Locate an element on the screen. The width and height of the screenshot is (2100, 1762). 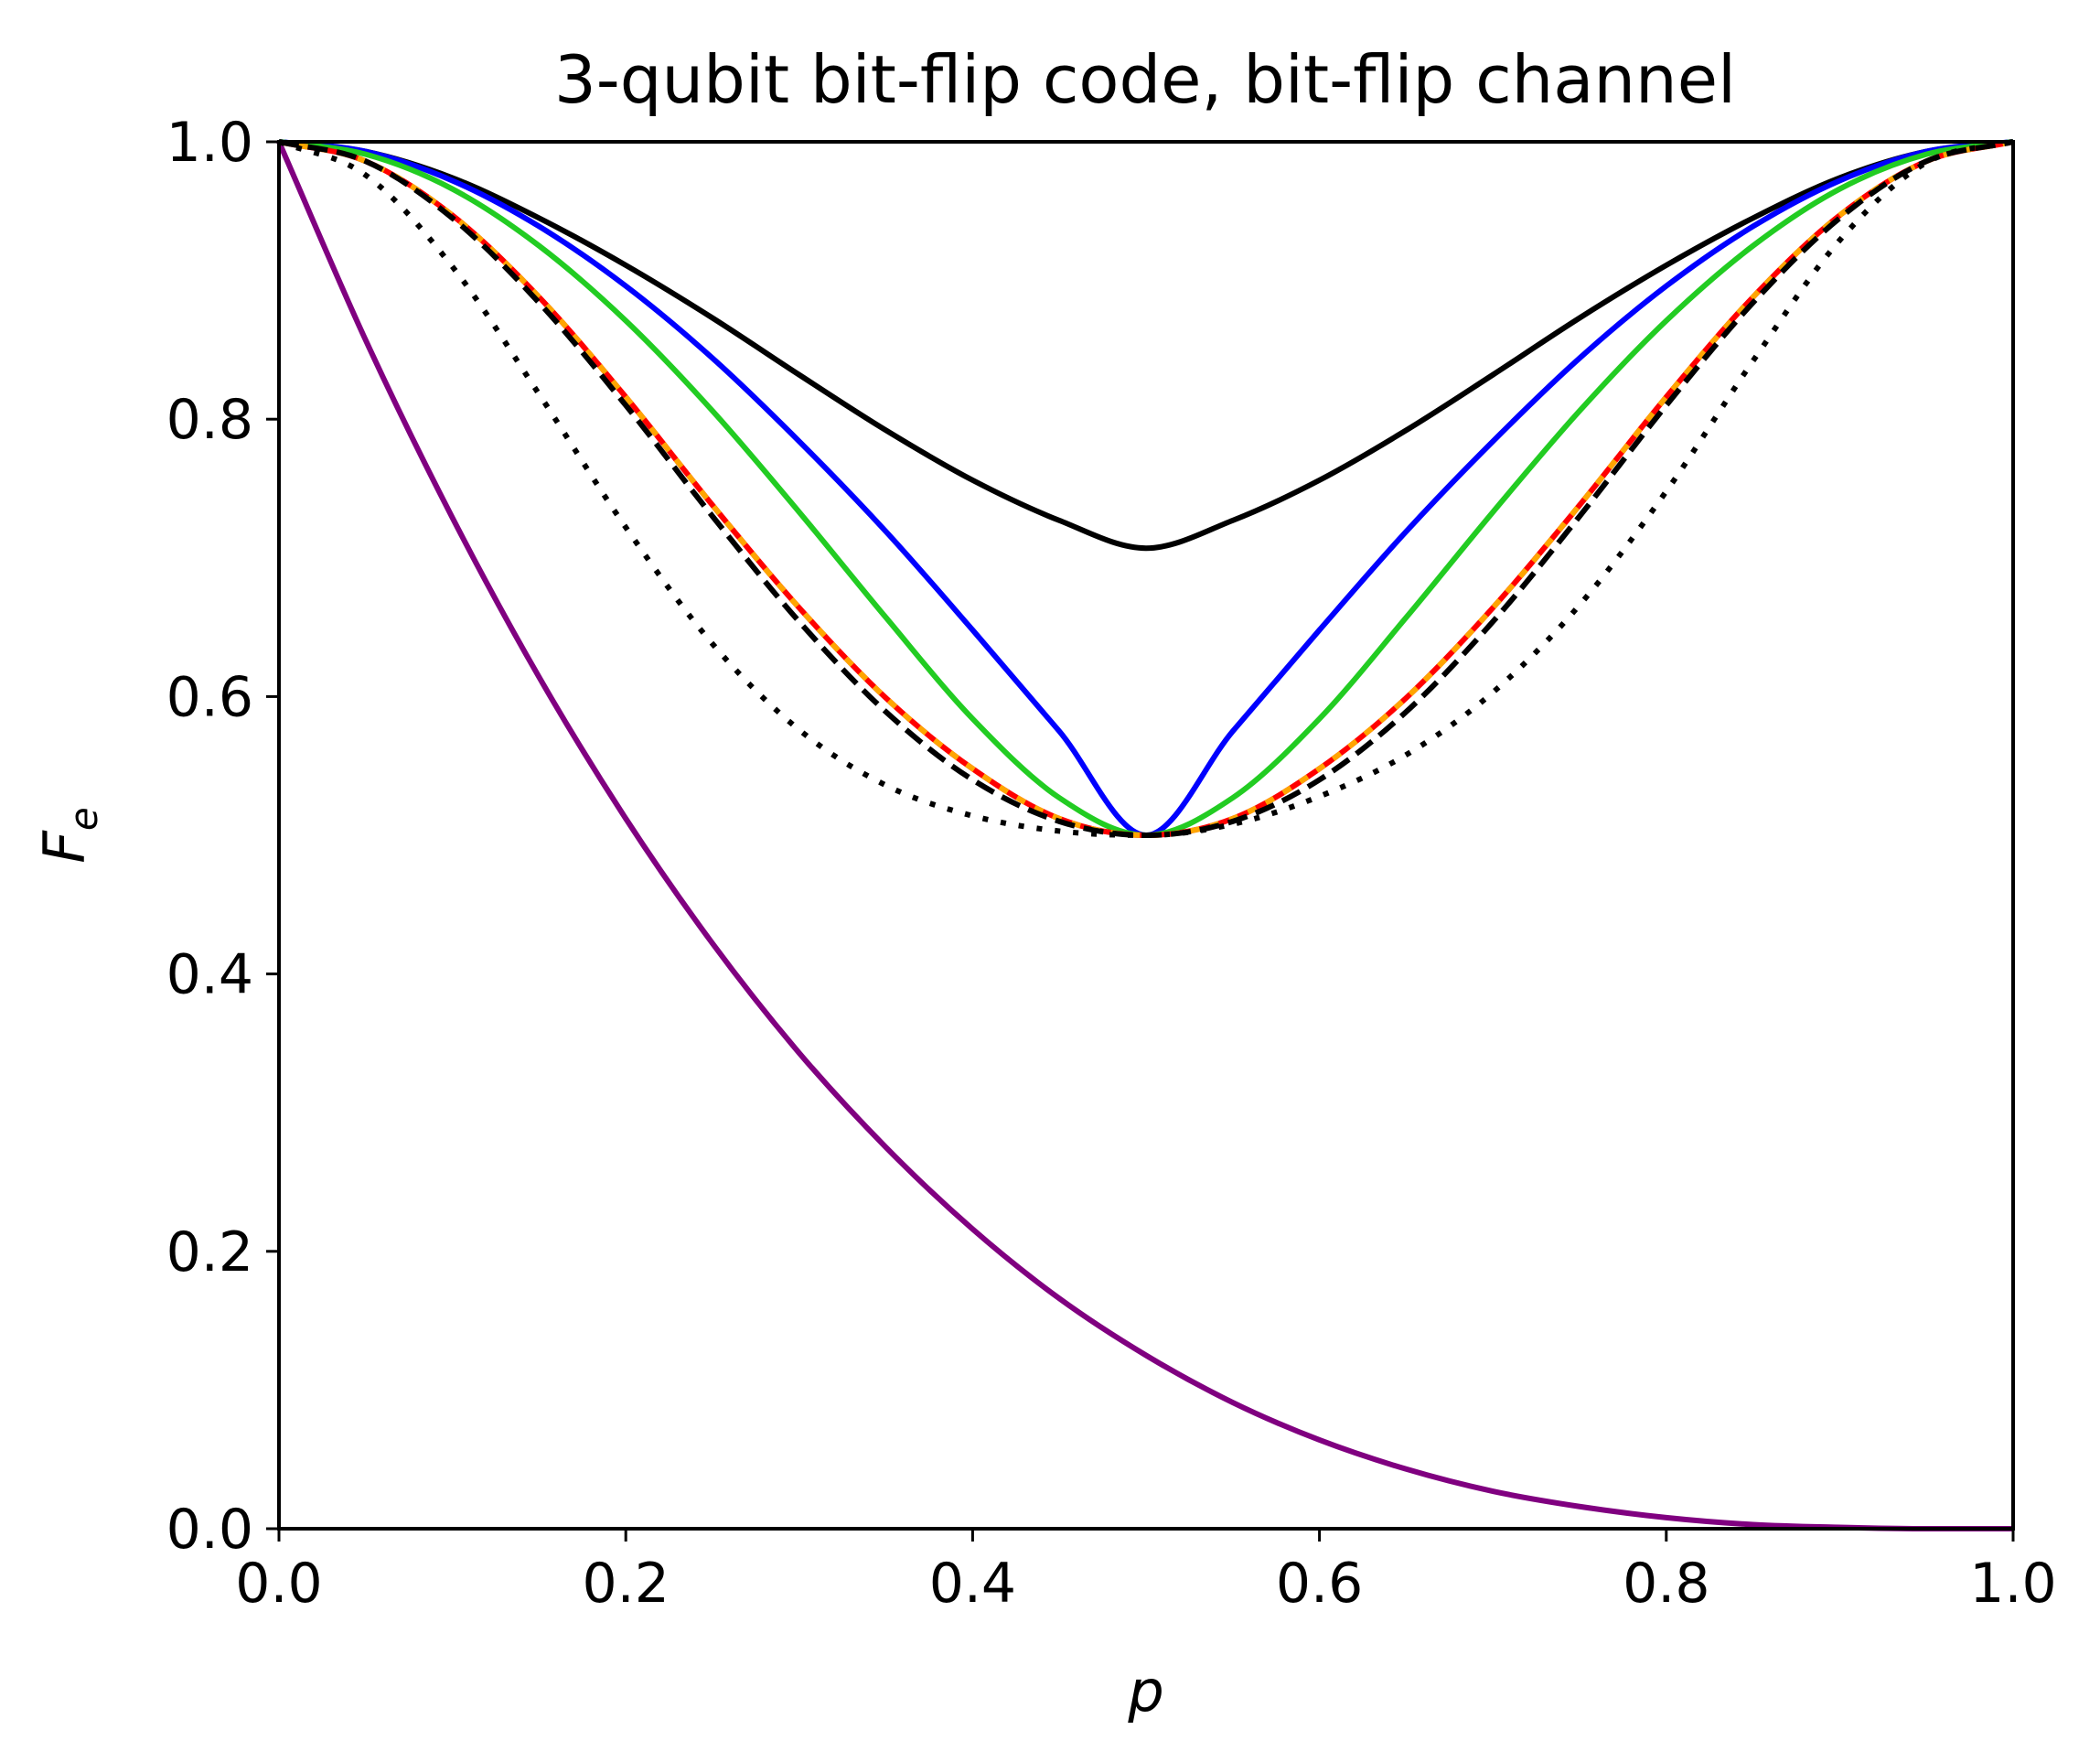
y-tick-label: 0.2 is located at coordinates (209, 1252).